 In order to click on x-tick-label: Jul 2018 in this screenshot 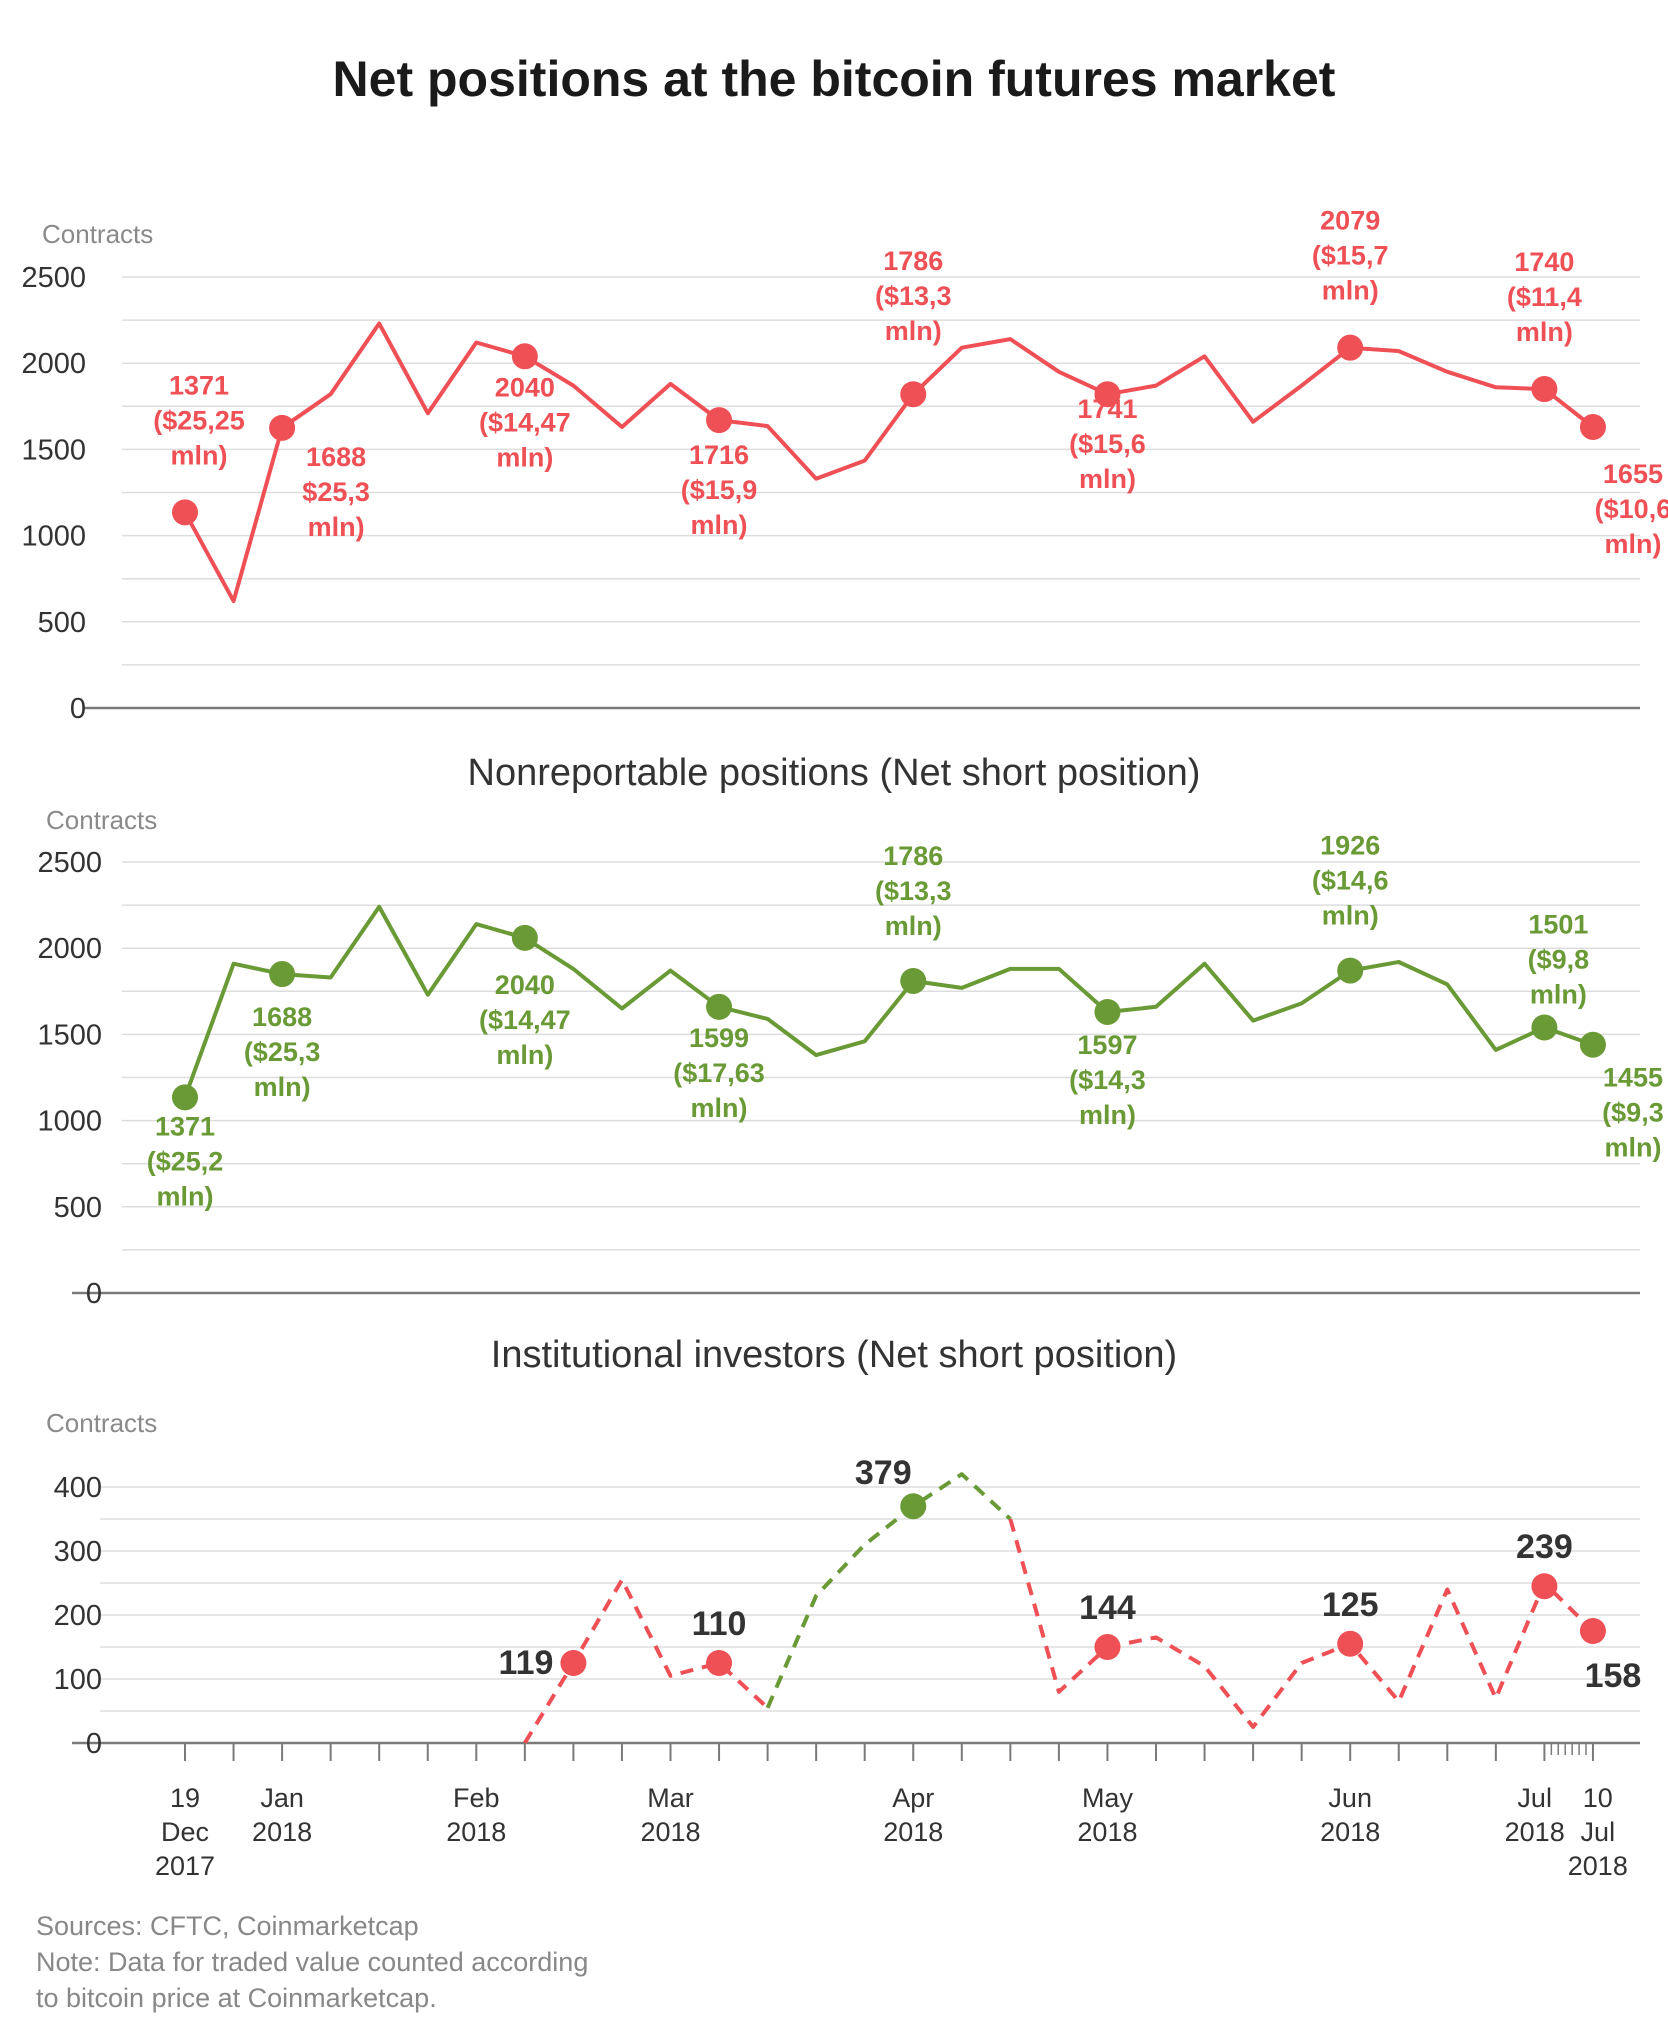, I will do `click(1535, 1815)`.